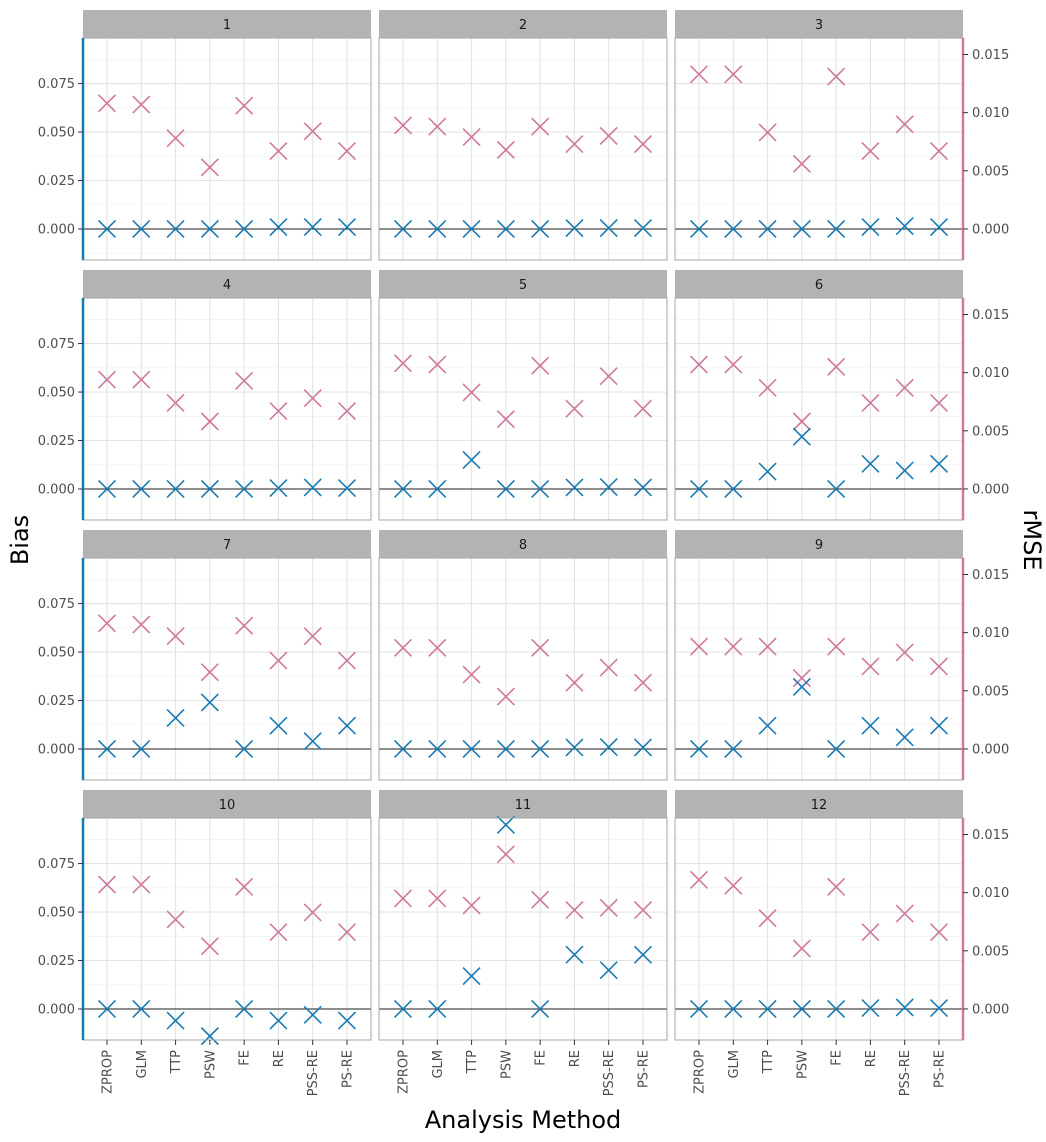 The width and height of the screenshot is (1046, 1142). Describe the element at coordinates (836, 886) in the screenshot. I see `rmse-marker-12-FE-stroke-b` at that location.